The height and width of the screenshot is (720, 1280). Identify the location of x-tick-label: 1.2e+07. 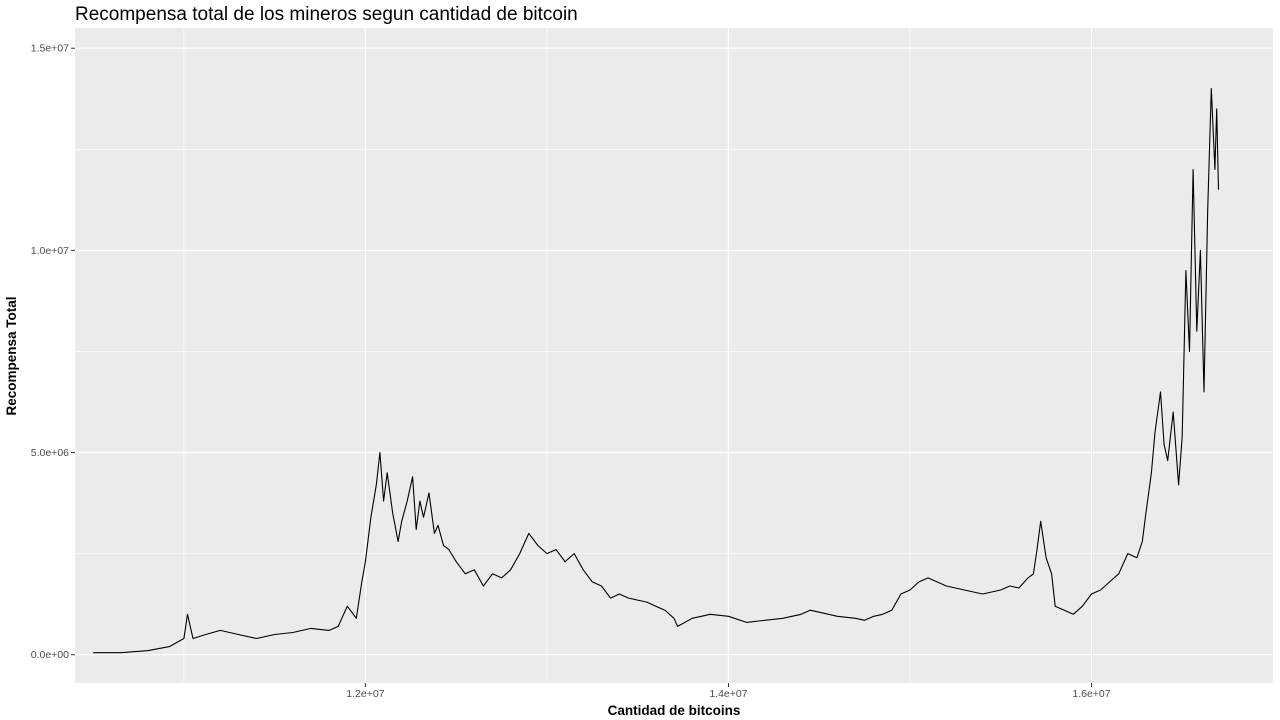
(365, 694).